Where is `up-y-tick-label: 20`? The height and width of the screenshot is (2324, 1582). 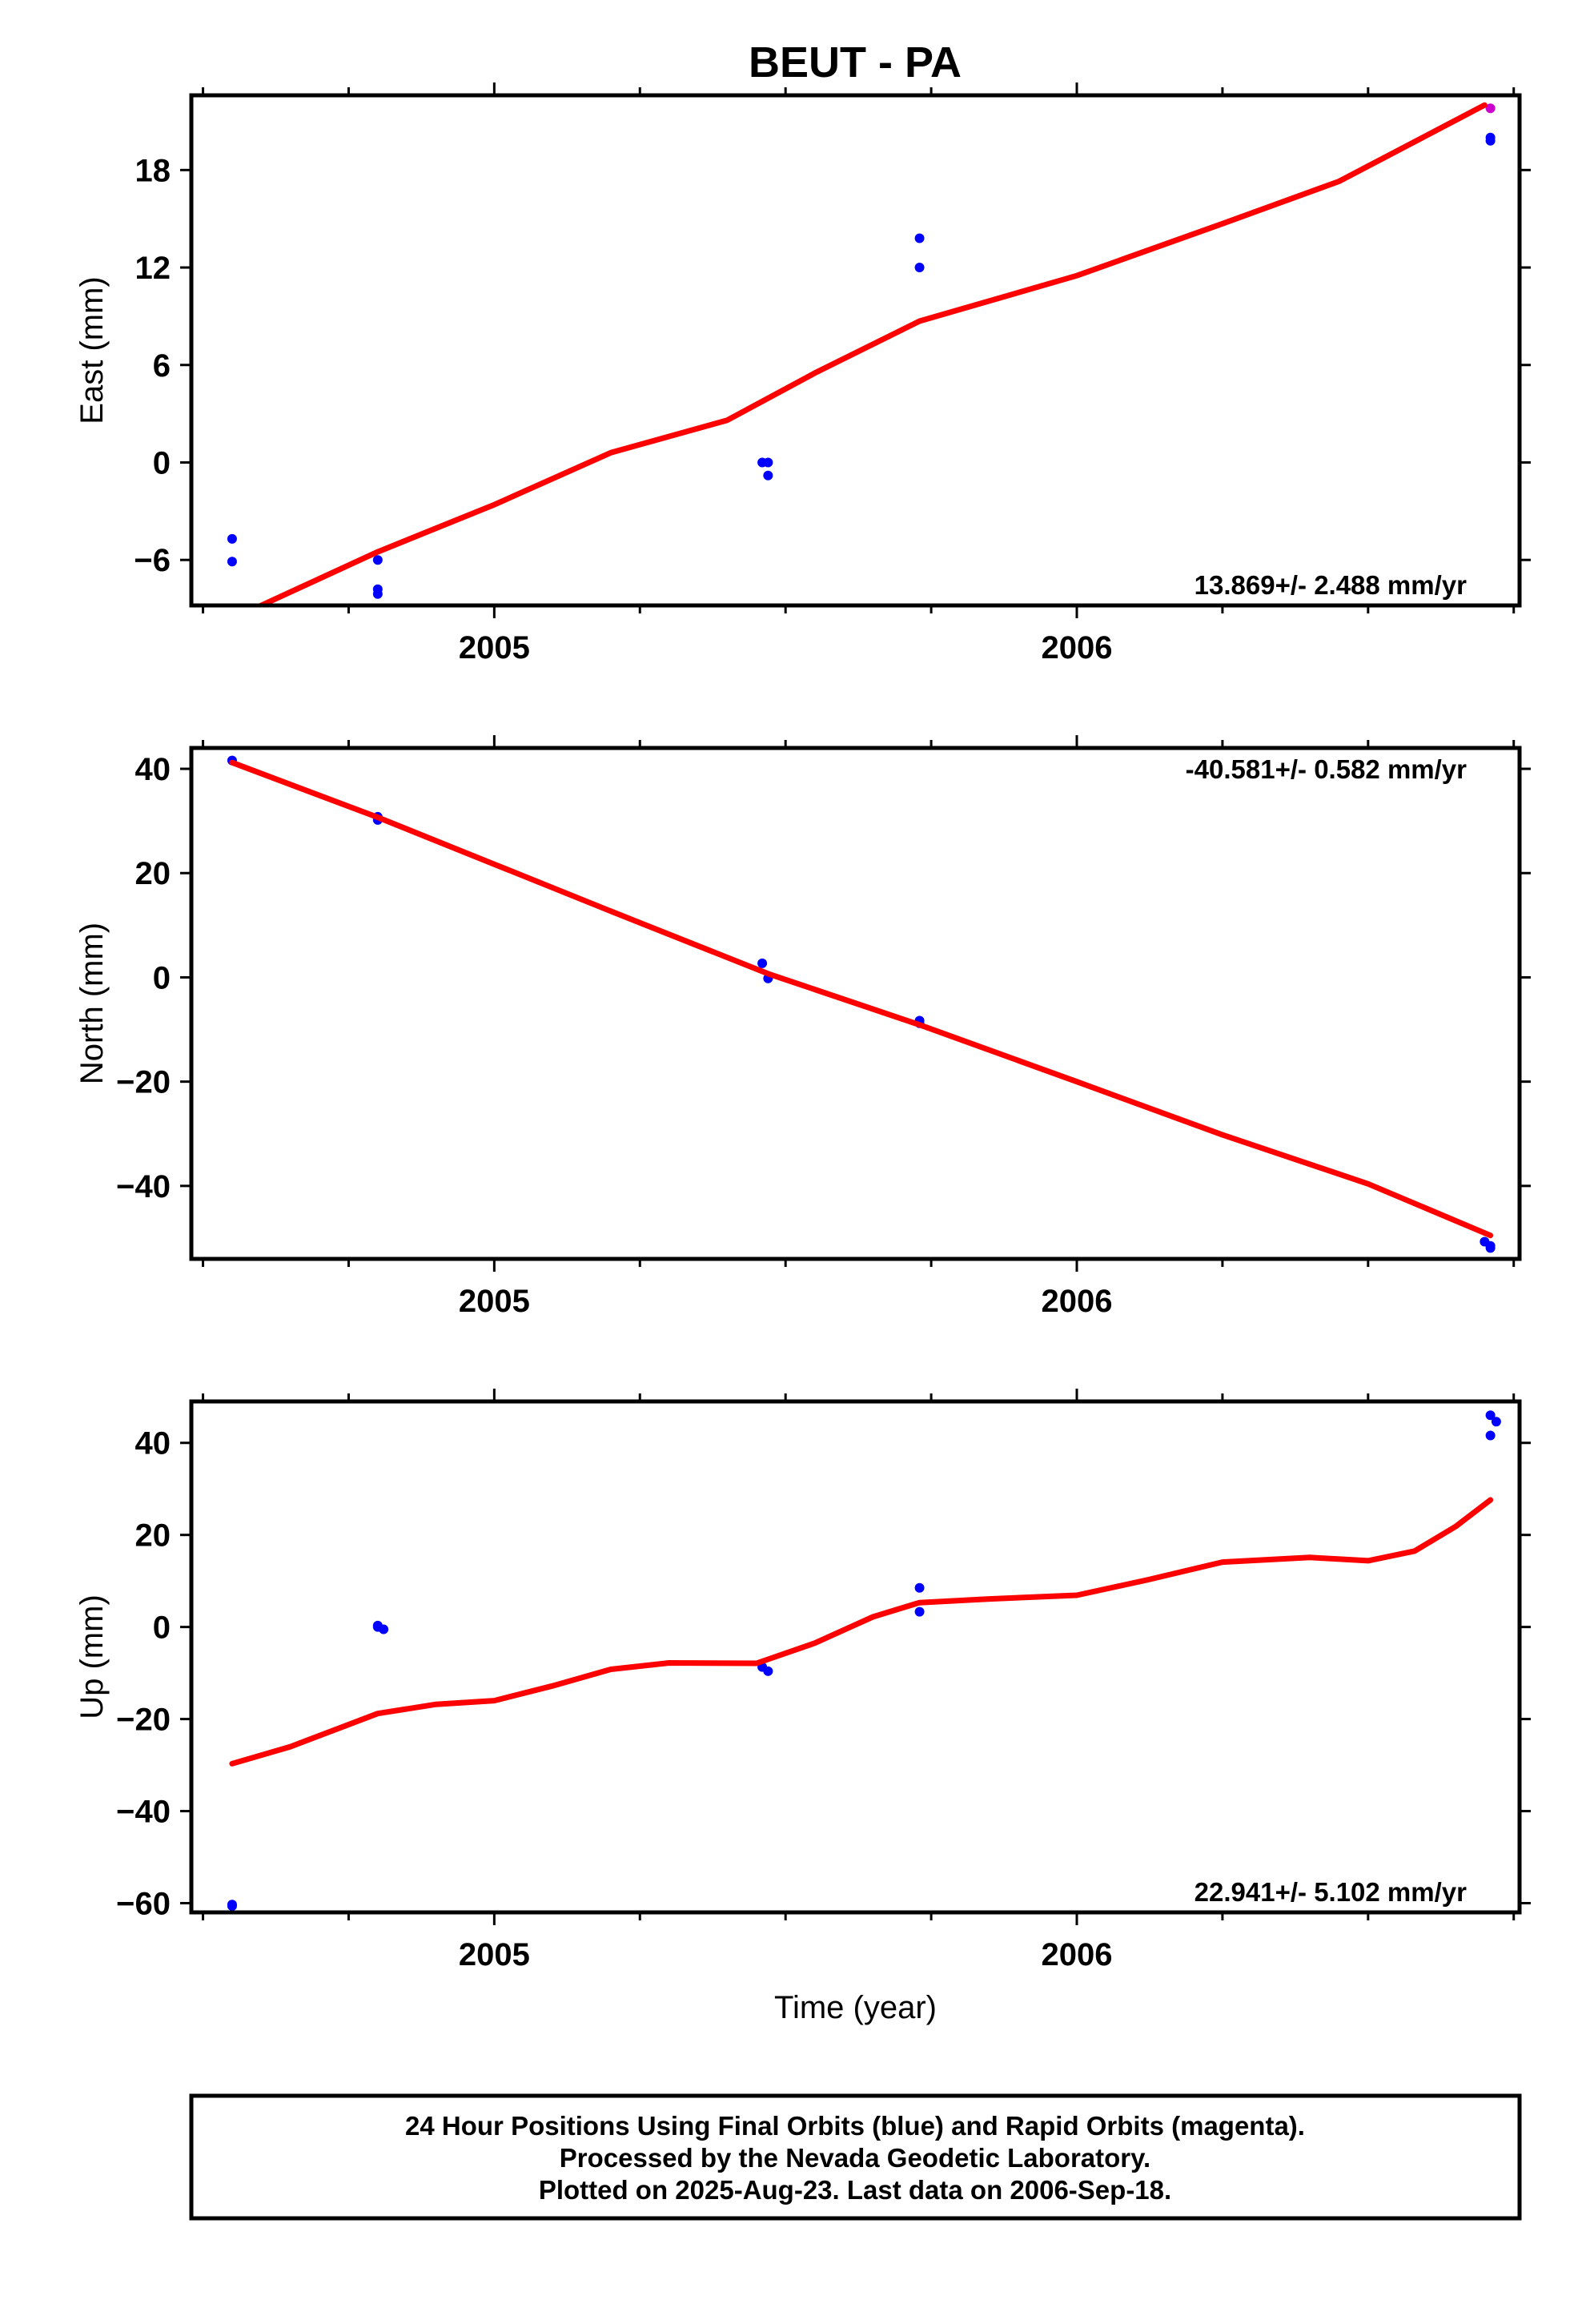 up-y-tick-label: 20 is located at coordinates (153, 1536).